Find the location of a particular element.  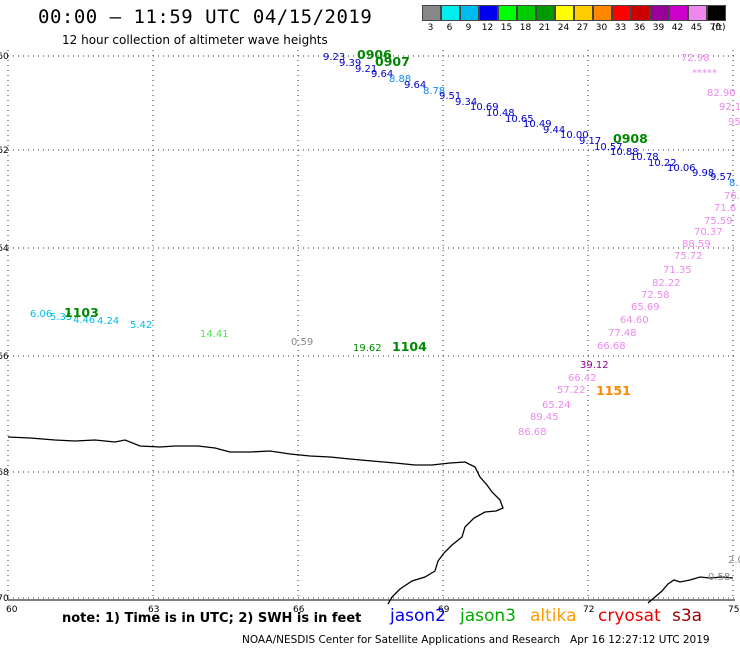

scale-label: 18 is located at coordinates (525, 28).